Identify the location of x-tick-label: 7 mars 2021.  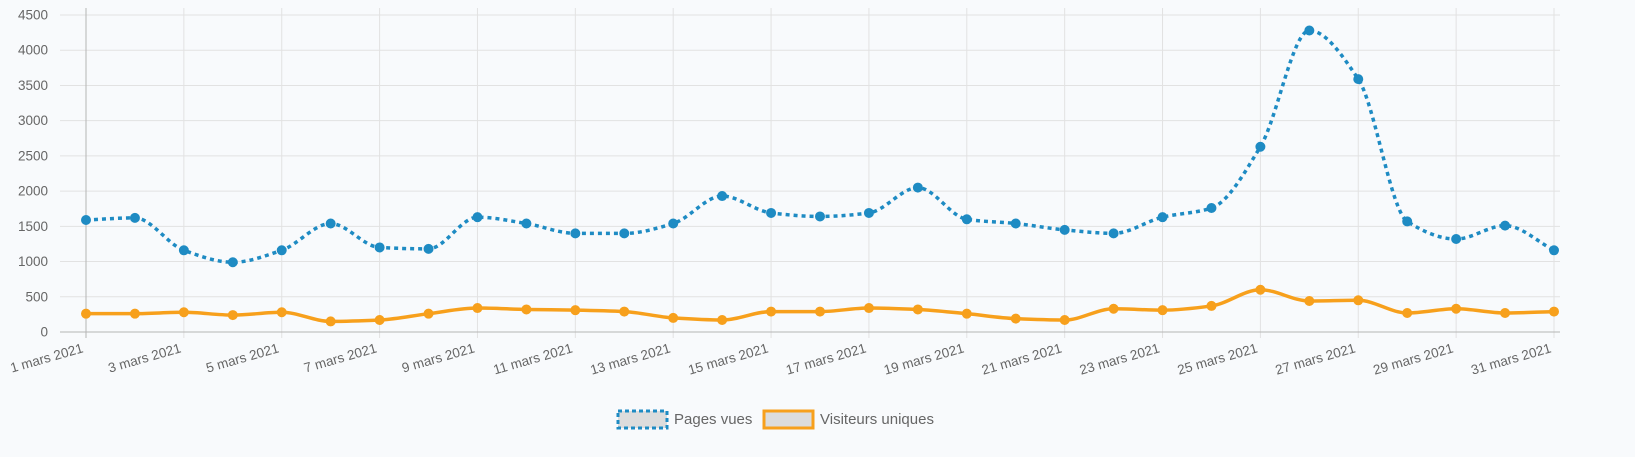
(340, 357).